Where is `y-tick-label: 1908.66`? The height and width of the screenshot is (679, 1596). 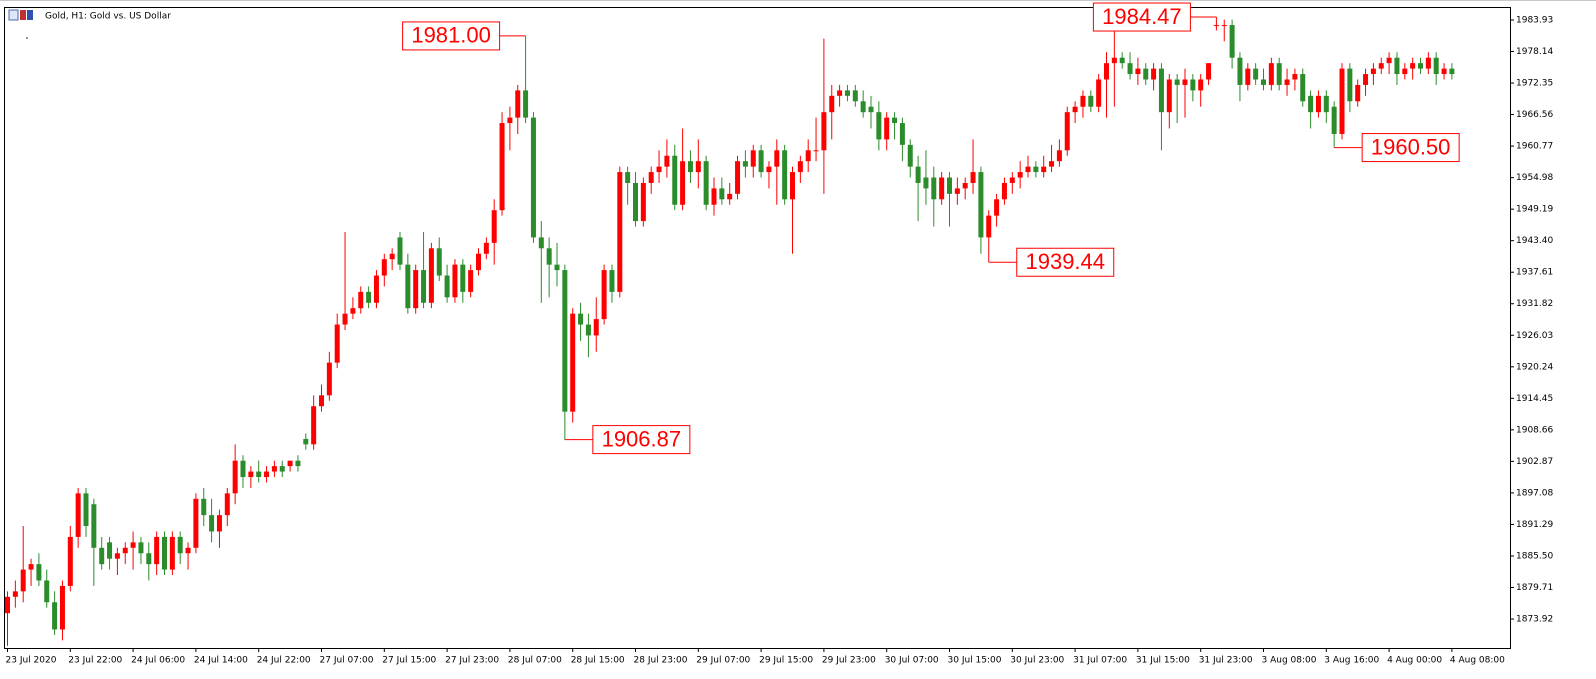 y-tick-label: 1908.66 is located at coordinates (1534, 430).